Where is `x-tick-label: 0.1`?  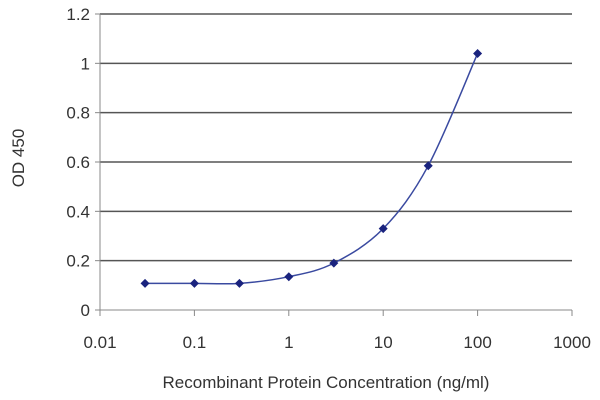 x-tick-label: 0.1 is located at coordinates (195, 342).